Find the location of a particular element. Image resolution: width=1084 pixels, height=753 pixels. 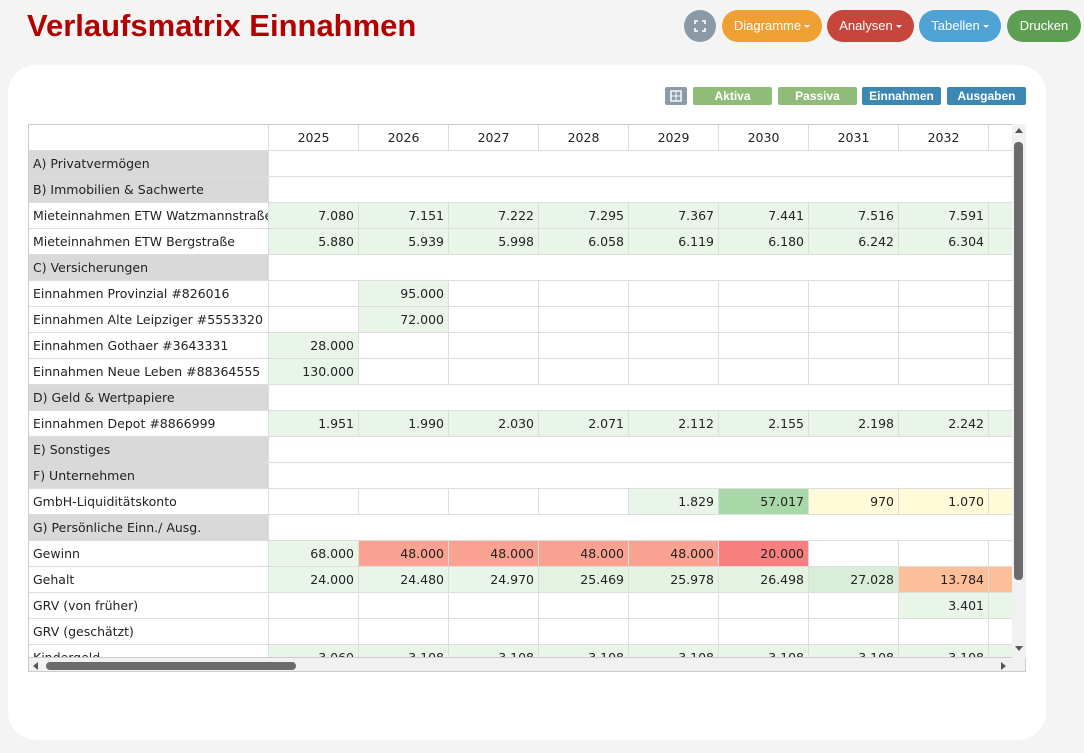

section-label: G) Persönliche Einn./ Ausg. is located at coordinates (149, 528).